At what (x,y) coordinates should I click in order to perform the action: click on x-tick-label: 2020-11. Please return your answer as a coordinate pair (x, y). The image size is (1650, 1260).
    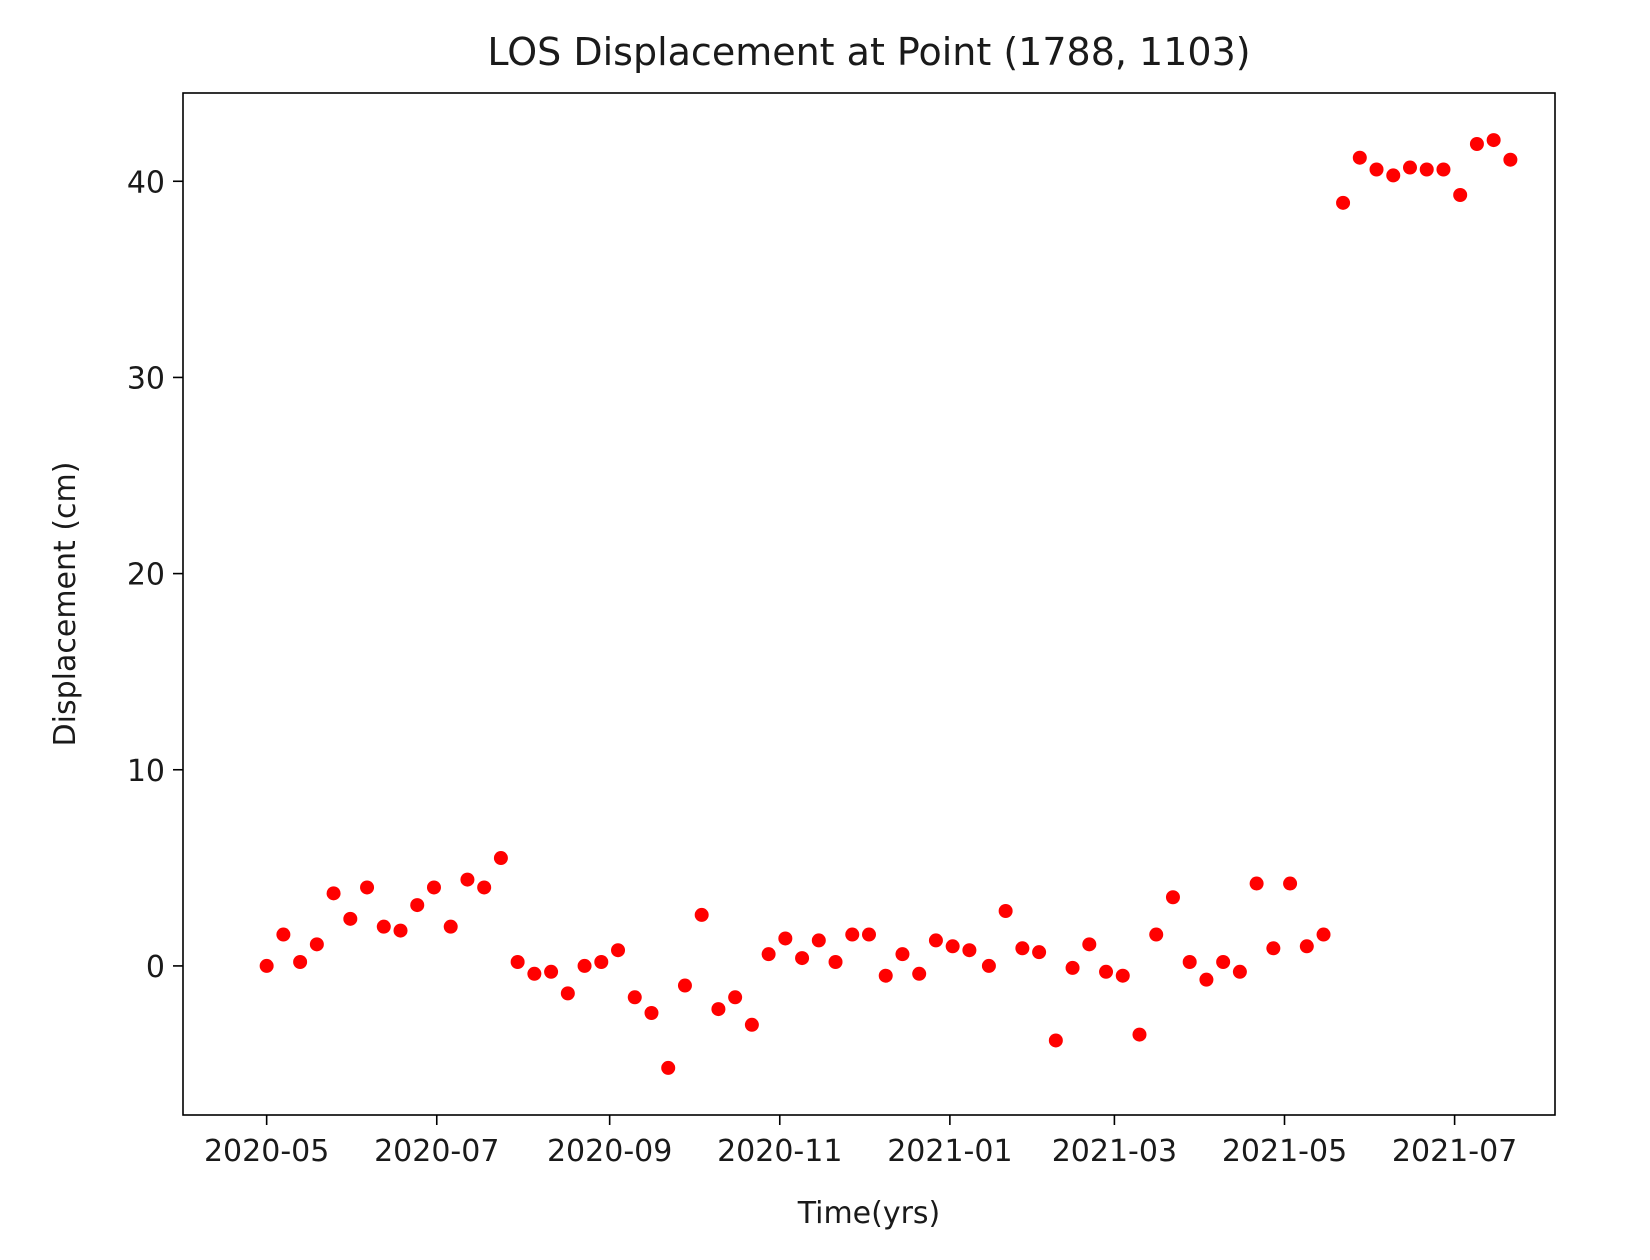
    Looking at the image, I should click on (779, 1151).